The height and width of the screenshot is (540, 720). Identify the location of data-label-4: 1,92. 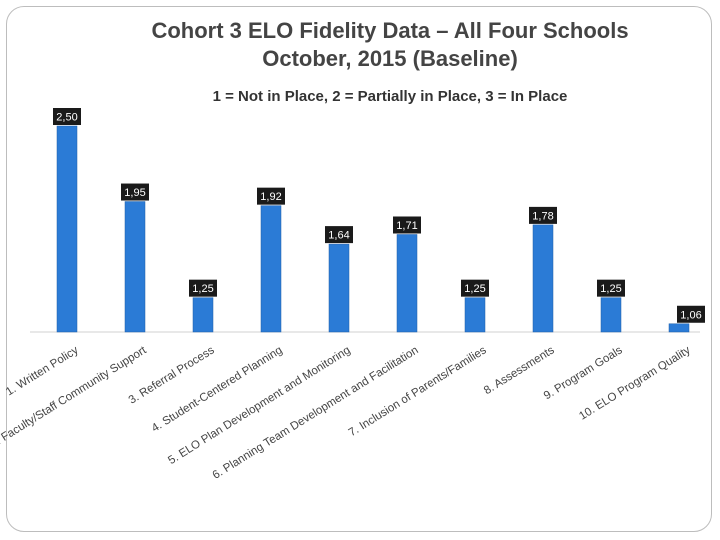
(270, 197).